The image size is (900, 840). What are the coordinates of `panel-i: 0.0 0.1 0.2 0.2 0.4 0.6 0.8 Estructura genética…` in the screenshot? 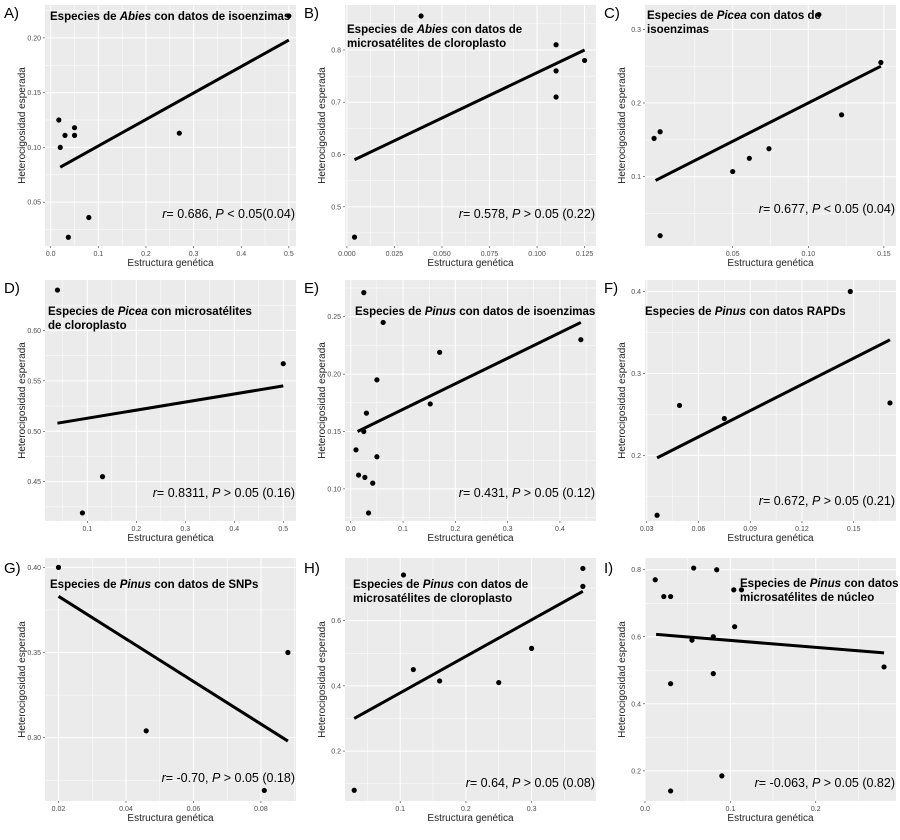 It's located at (750, 695).